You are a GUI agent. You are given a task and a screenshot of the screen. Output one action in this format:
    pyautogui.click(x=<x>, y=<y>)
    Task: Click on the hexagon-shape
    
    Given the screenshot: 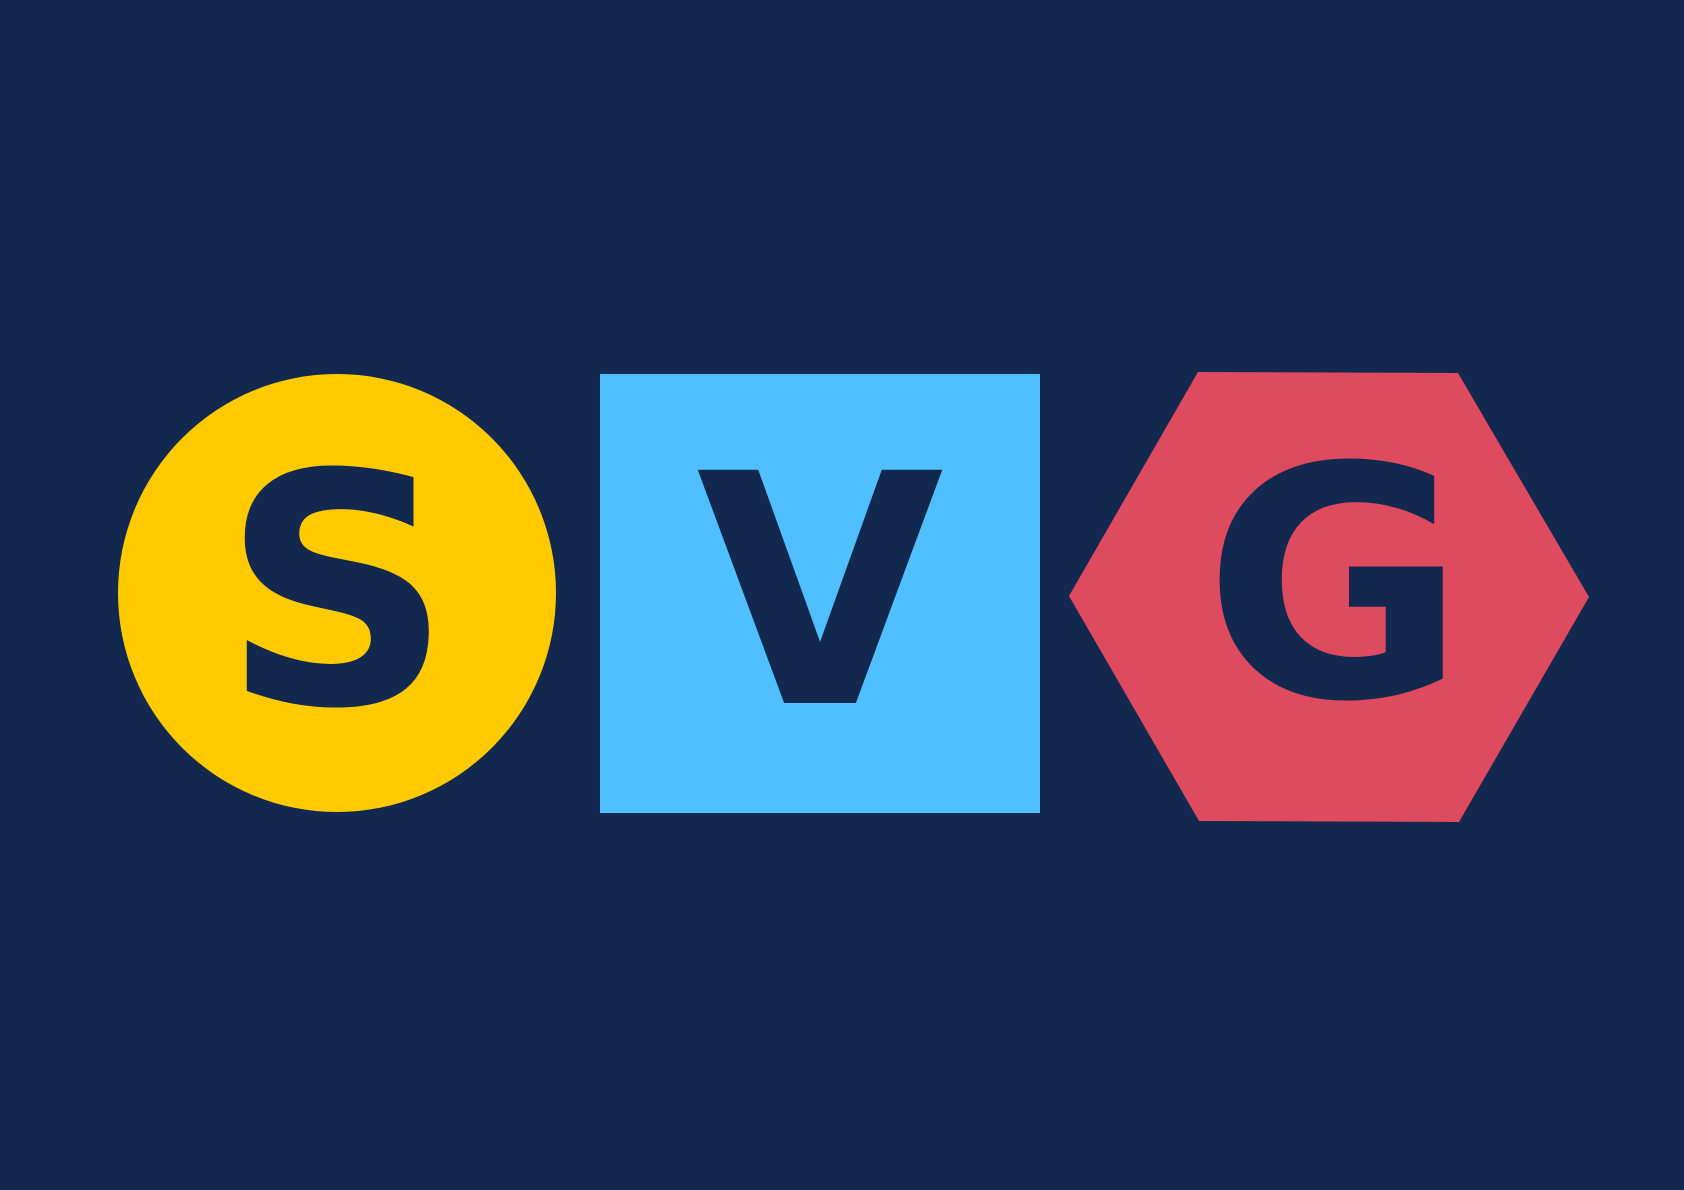 What is the action you would take?
    pyautogui.click(x=1329, y=597)
    